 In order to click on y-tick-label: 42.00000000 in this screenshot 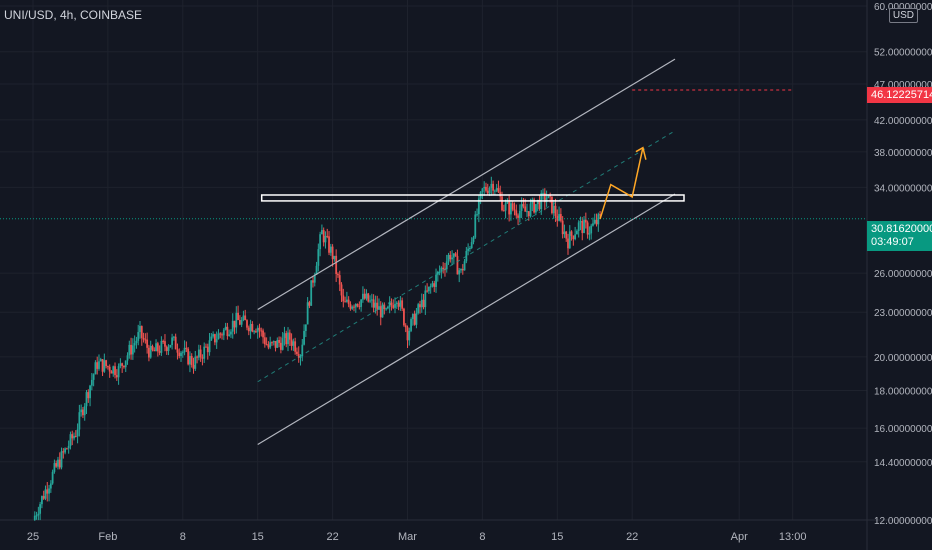, I will do `click(903, 121)`.